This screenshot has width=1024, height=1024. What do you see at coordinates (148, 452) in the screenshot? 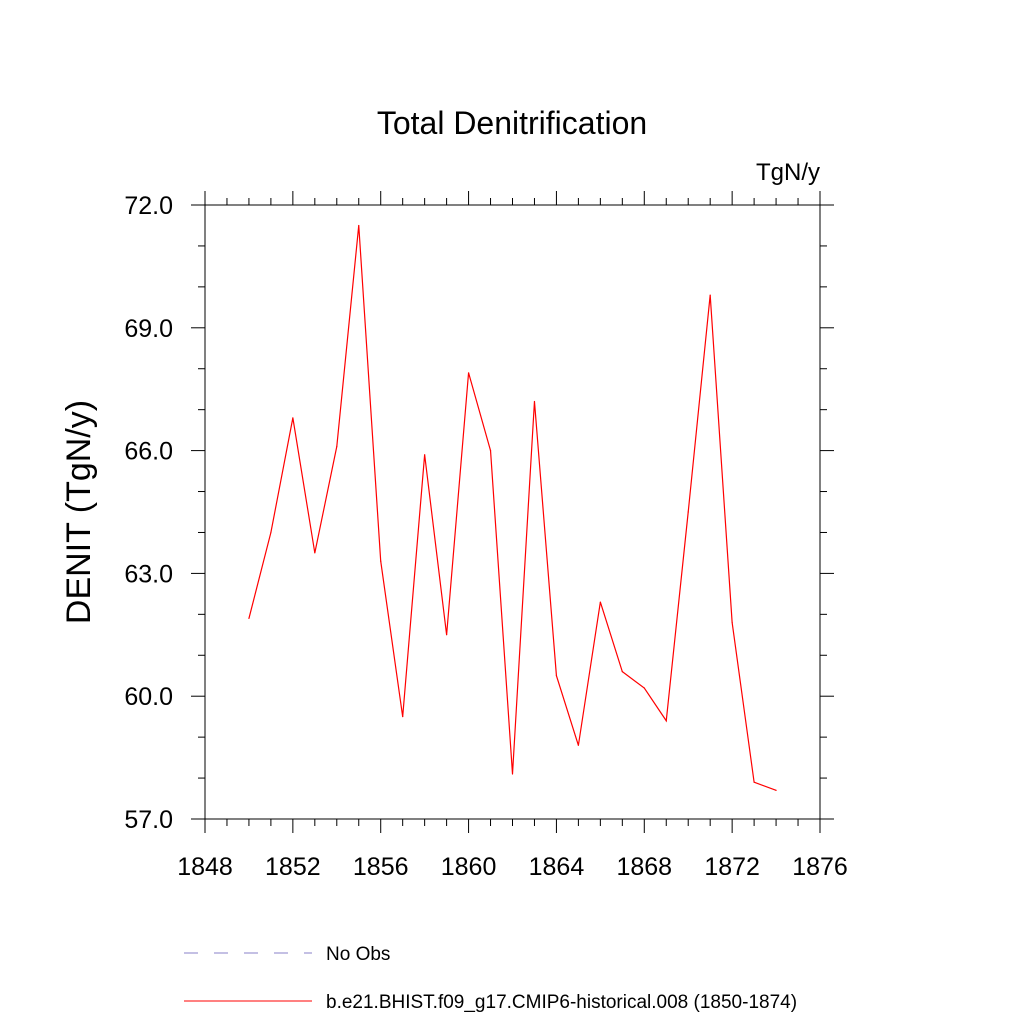
I see `y-tick-label: 66.0` at bounding box center [148, 452].